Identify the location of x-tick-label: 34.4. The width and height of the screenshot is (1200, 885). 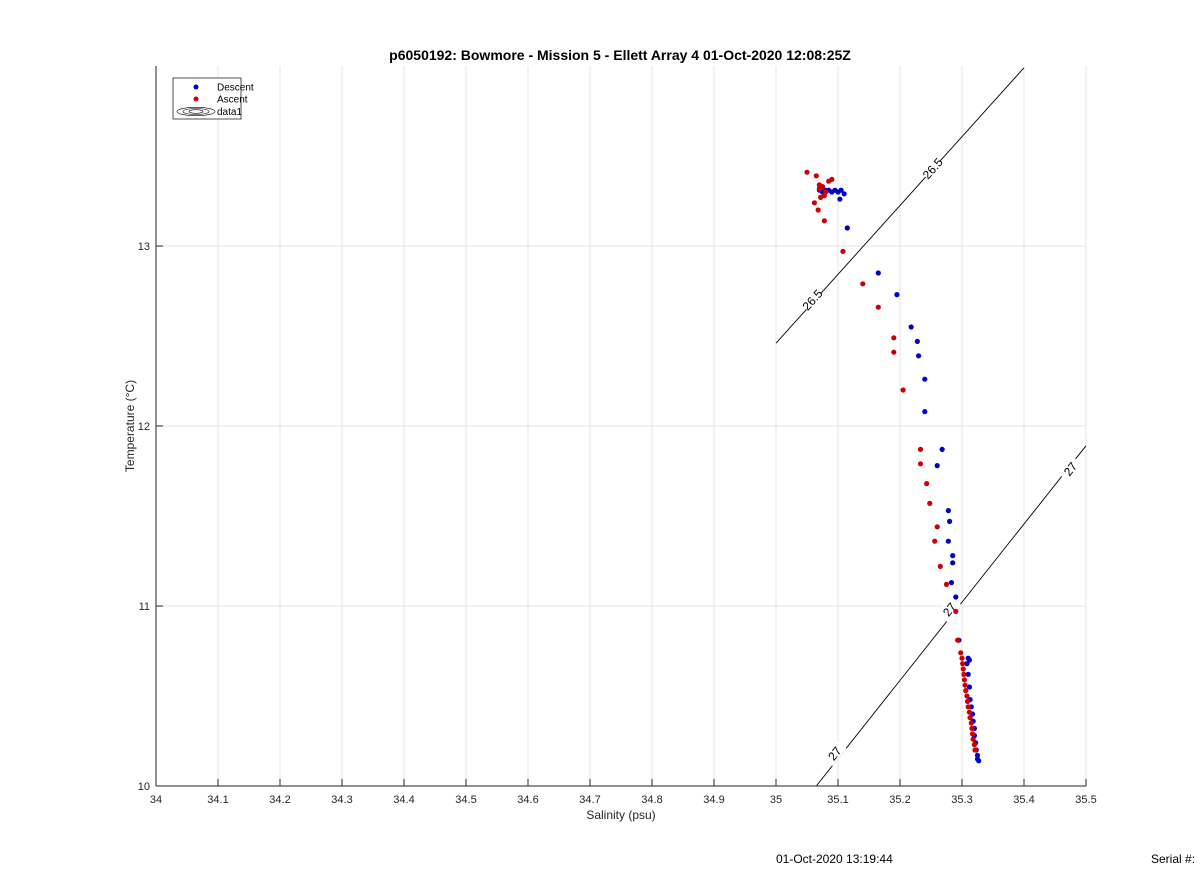
(403, 800).